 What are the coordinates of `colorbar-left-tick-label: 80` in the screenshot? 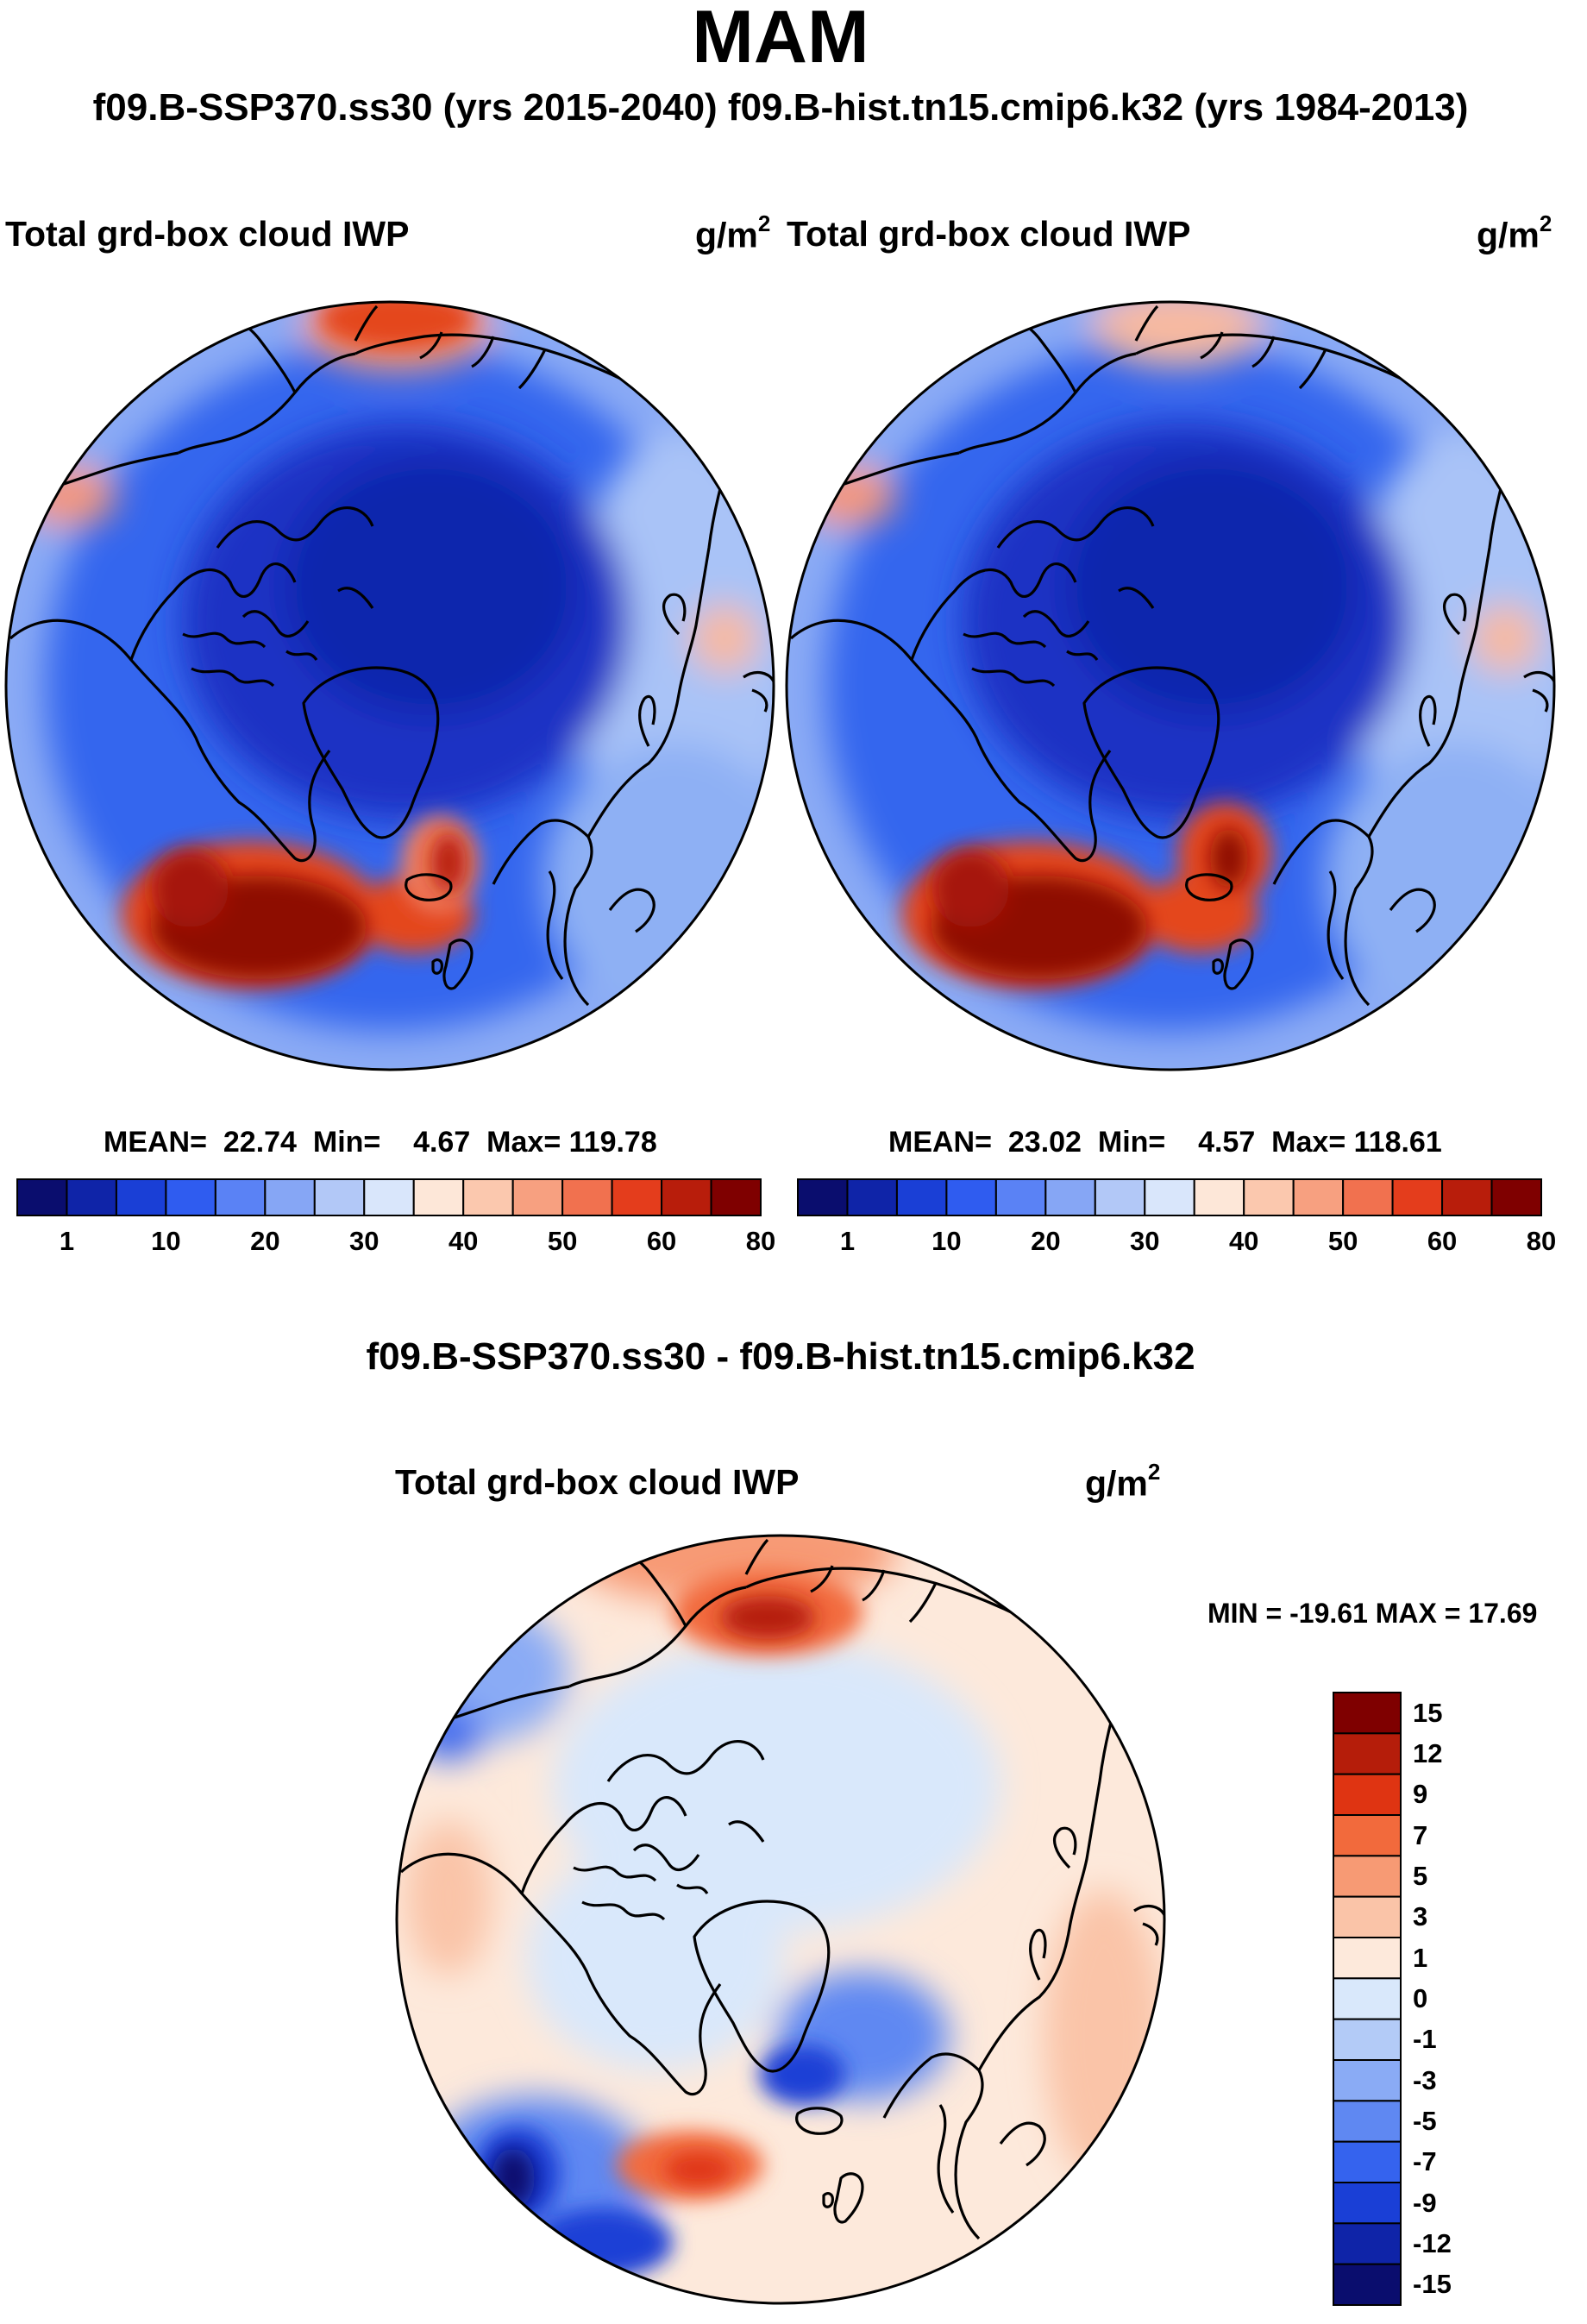 It's located at (760, 1241).